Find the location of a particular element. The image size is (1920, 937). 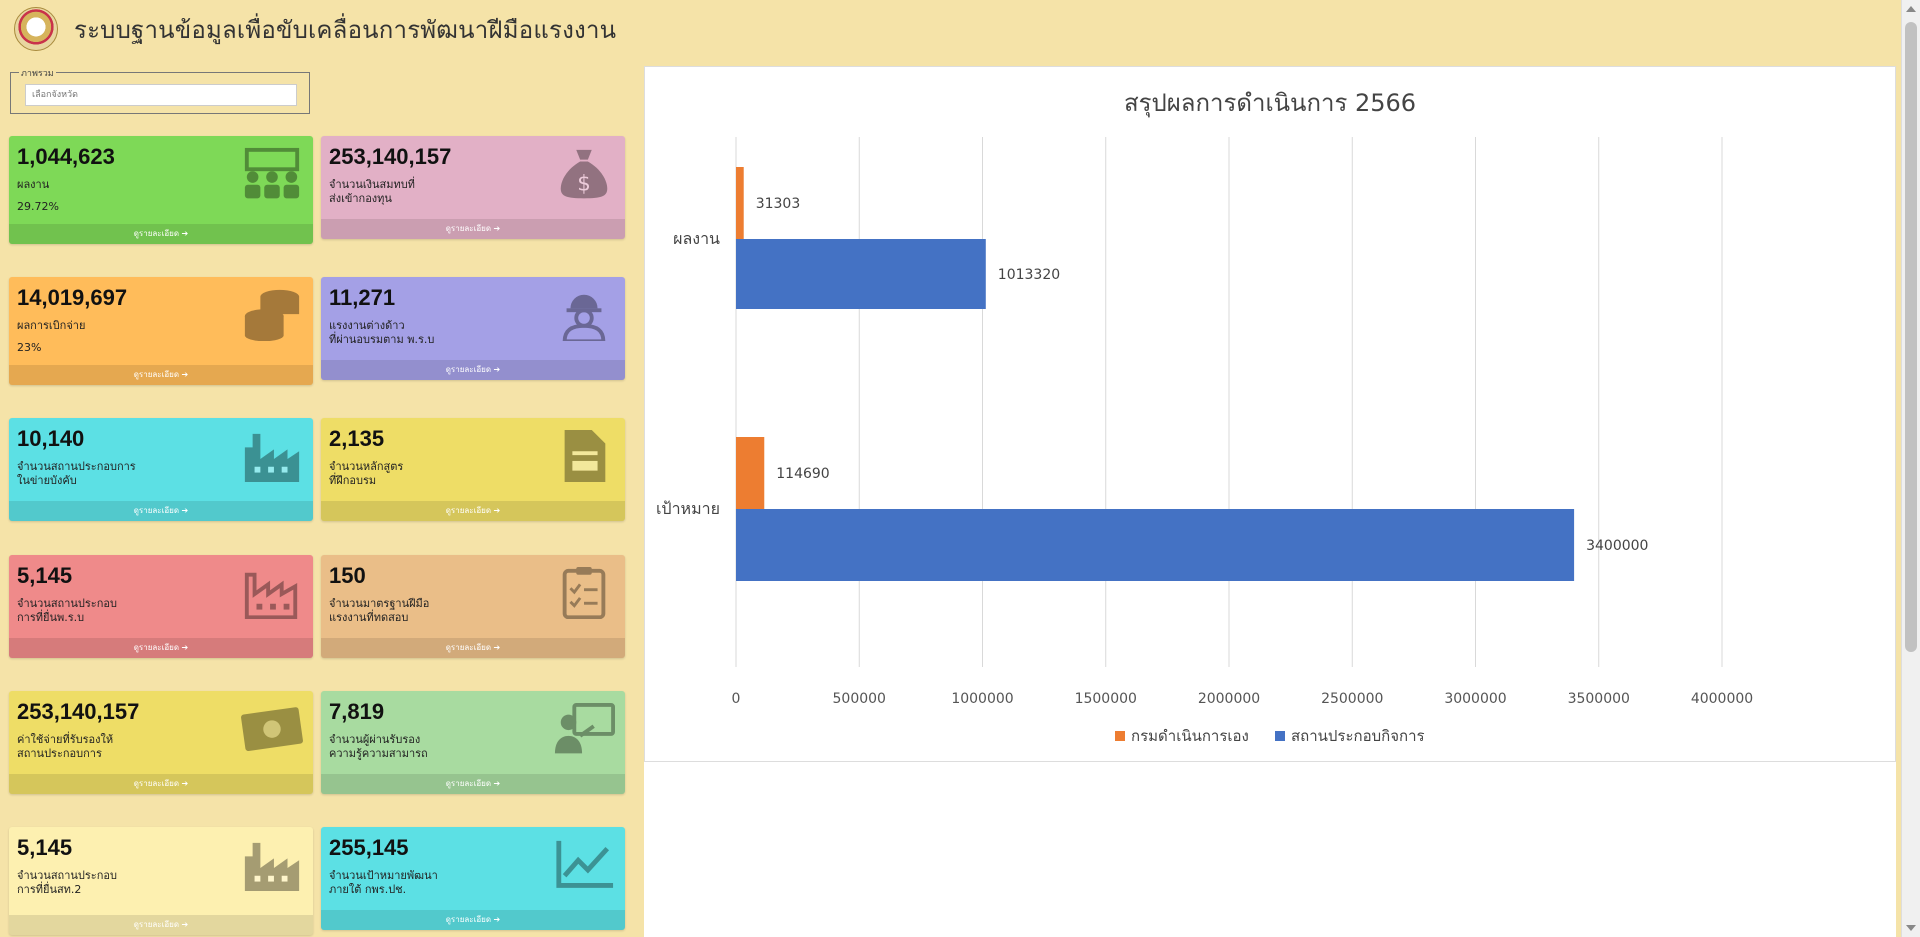

stat-label-line: จำนวนผู้ผ่านรับรอง is located at coordinates (375, 739).